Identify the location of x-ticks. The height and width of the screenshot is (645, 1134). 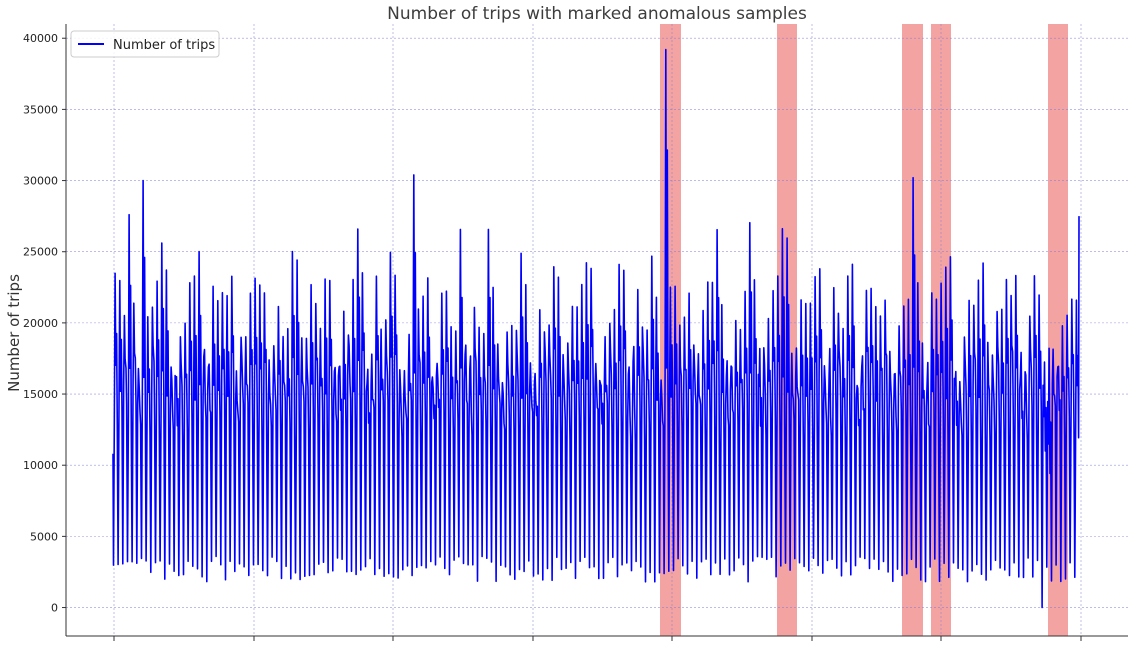
(597, 638).